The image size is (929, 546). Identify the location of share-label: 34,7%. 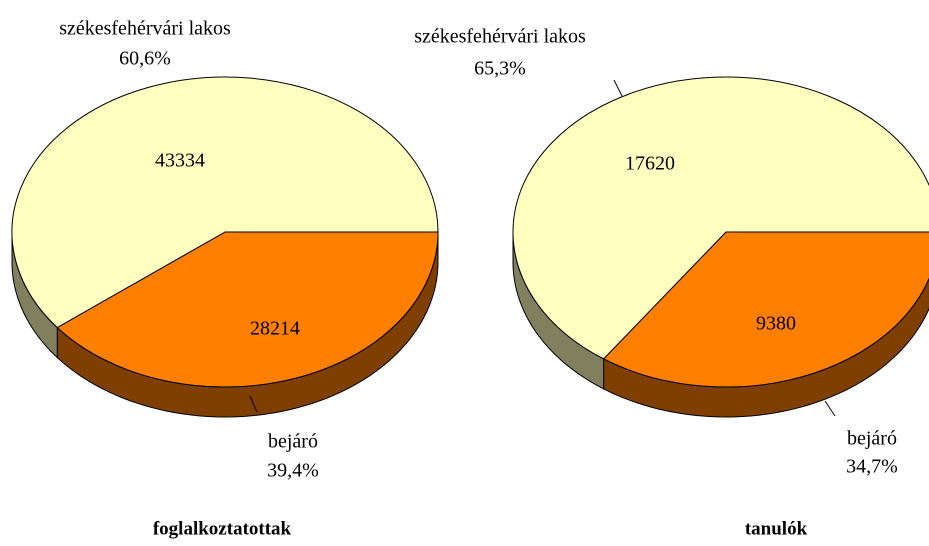
(872, 467).